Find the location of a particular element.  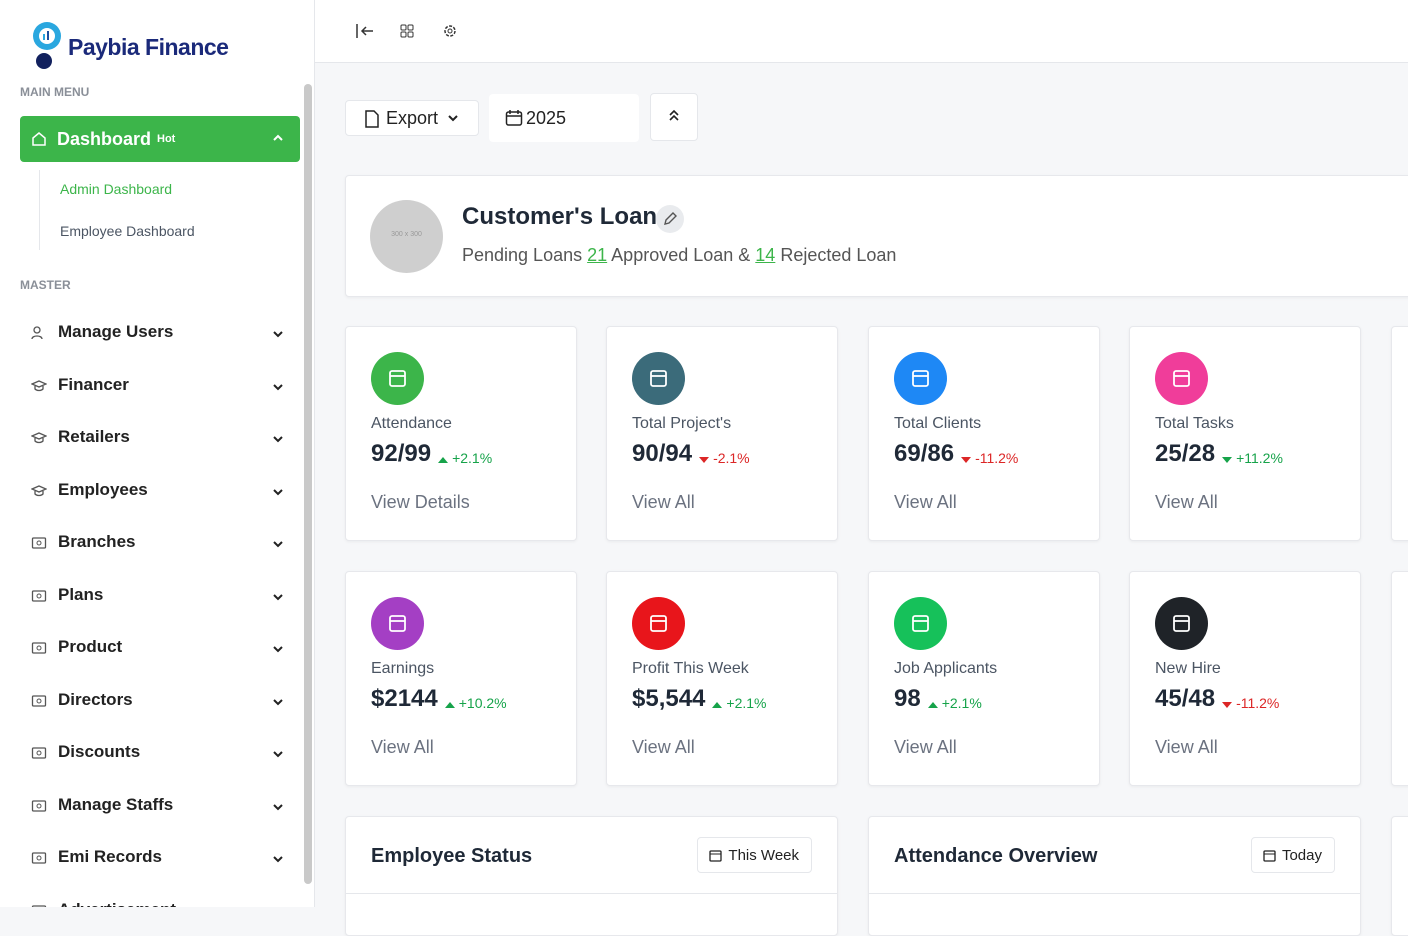

panel: Attendance Overview Today is located at coordinates (1114, 876).